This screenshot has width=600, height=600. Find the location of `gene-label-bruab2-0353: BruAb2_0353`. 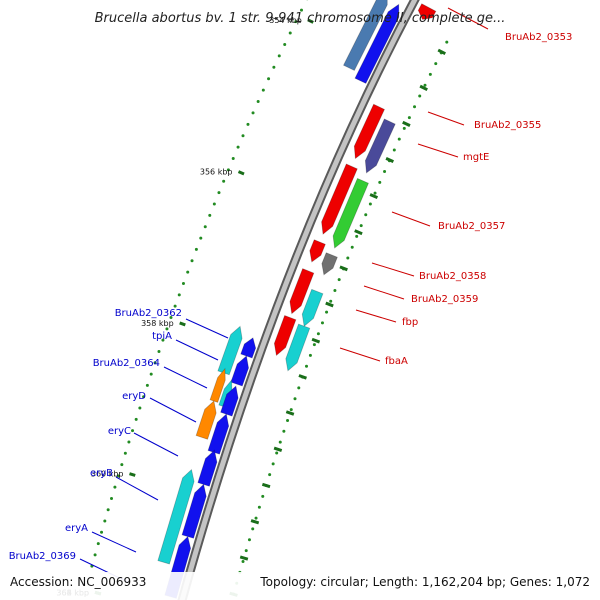

gene-label-bruab2-0353: BruAb2_0353 is located at coordinates (538, 37).